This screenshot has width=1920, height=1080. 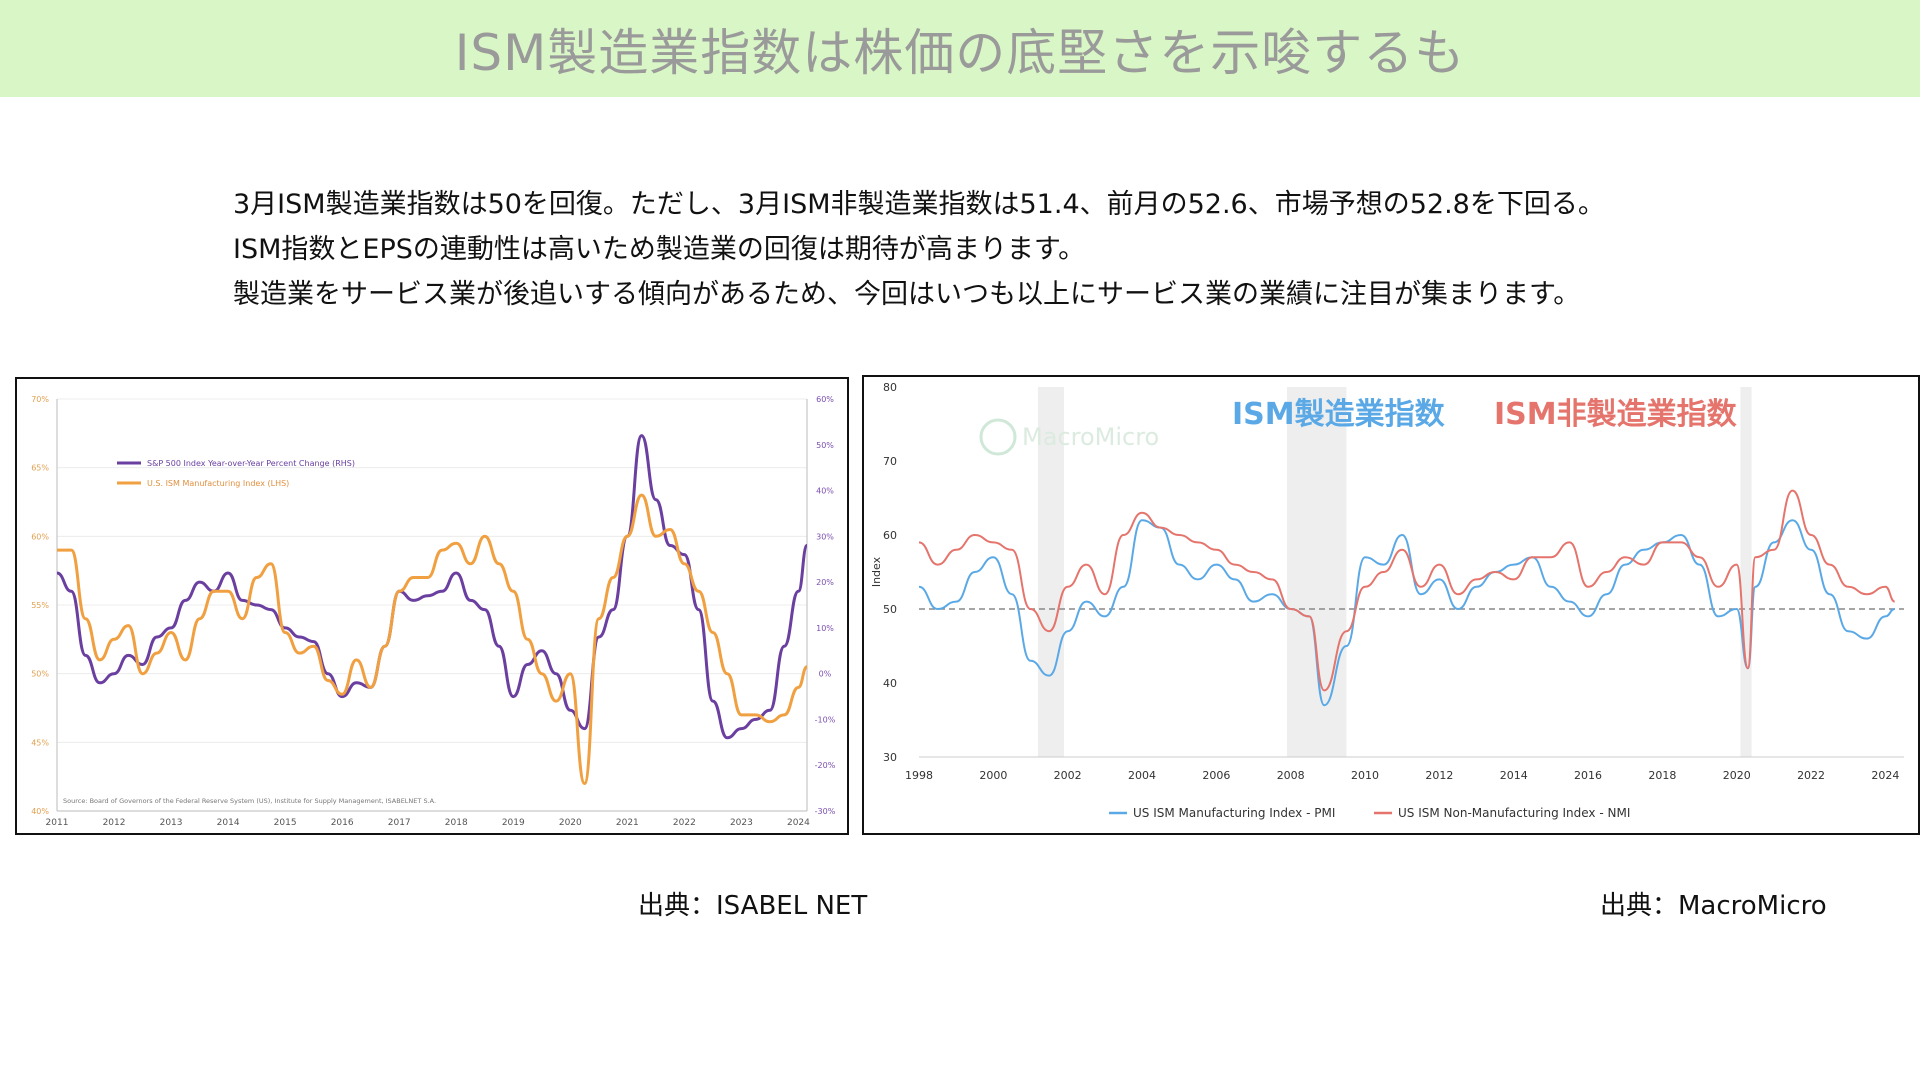 What do you see at coordinates (890, 683) in the screenshot?
I see `y-axis-tick-label: 40` at bounding box center [890, 683].